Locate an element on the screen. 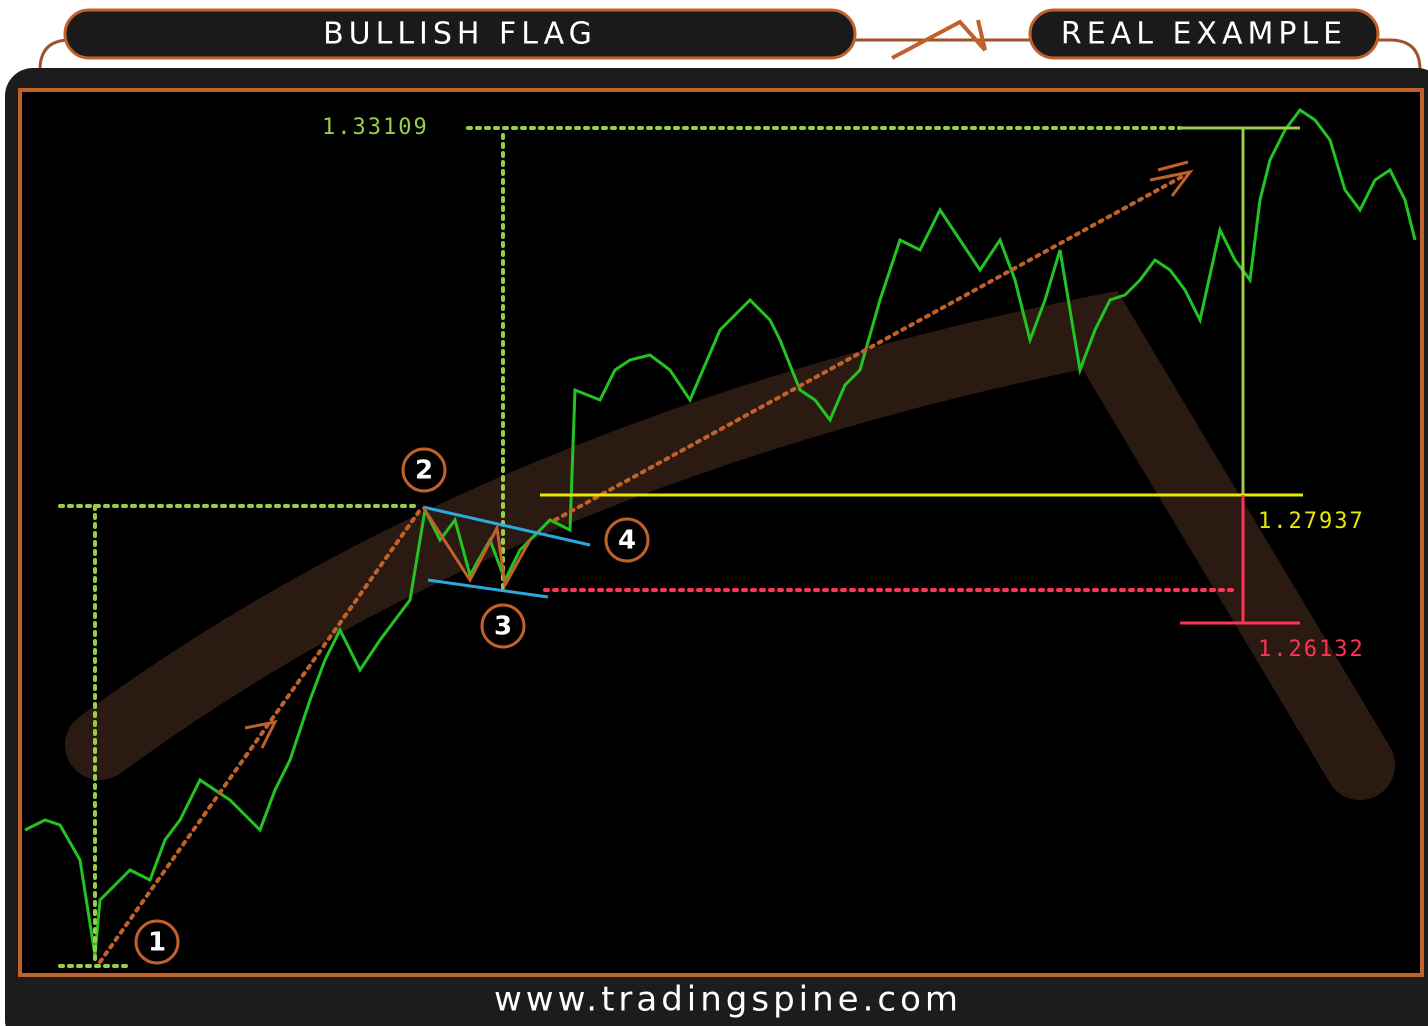 This screenshot has height=1026, width=1428. target-level: 1.33109 is located at coordinates (375, 127).